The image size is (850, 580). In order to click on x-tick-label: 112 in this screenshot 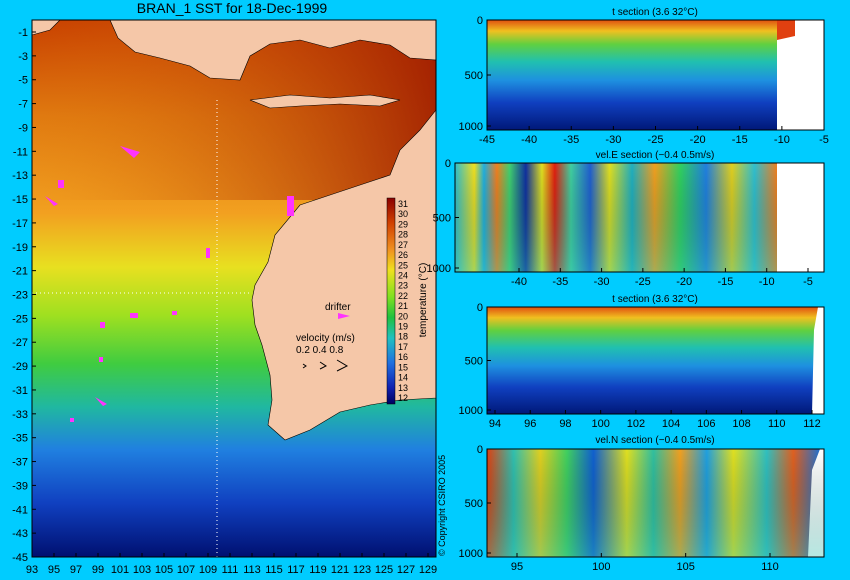, I will do `click(812, 424)`.